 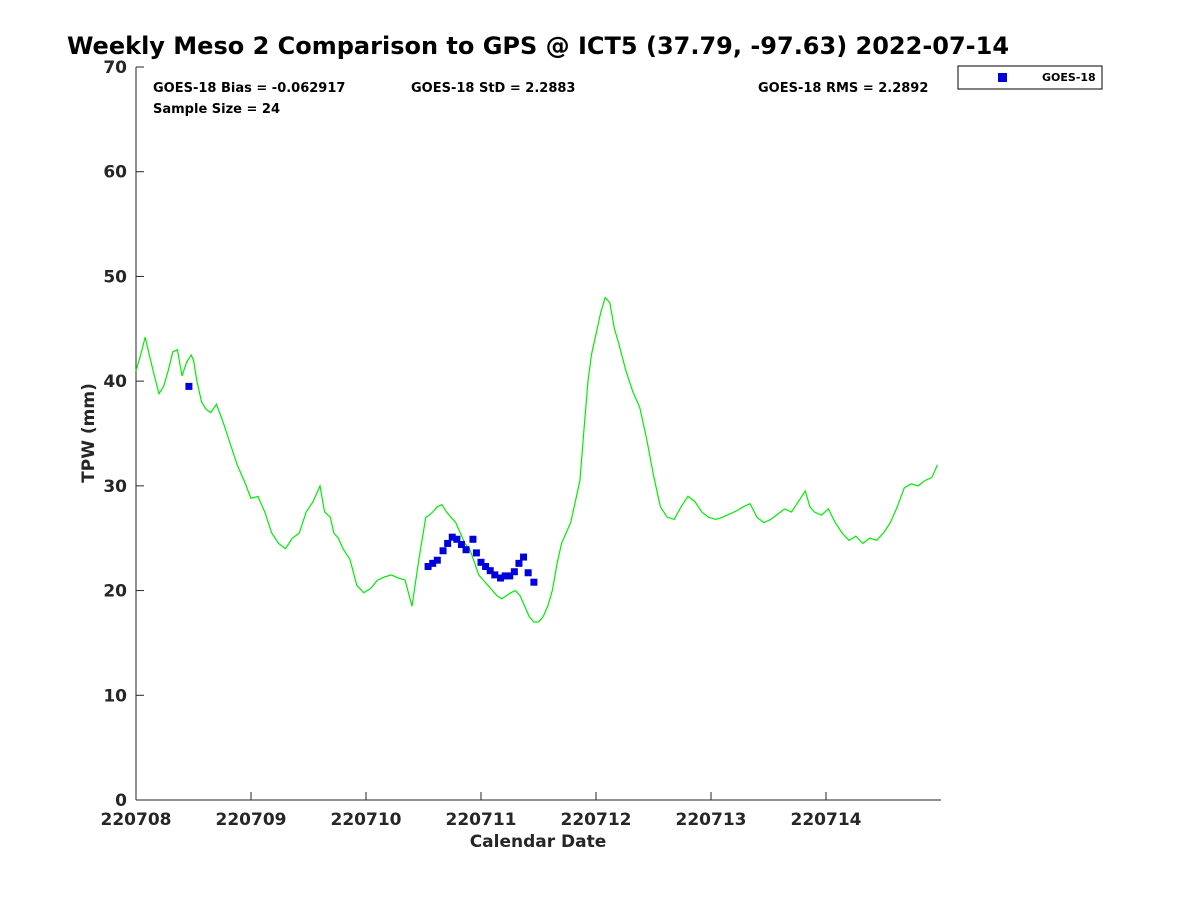 What do you see at coordinates (115, 696) in the screenshot?
I see `y-tick-label: 10` at bounding box center [115, 696].